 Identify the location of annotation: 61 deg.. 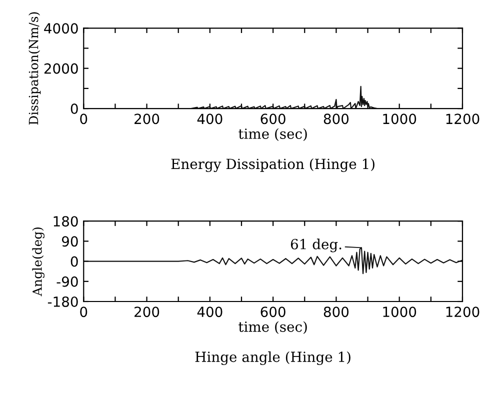
(316, 245).